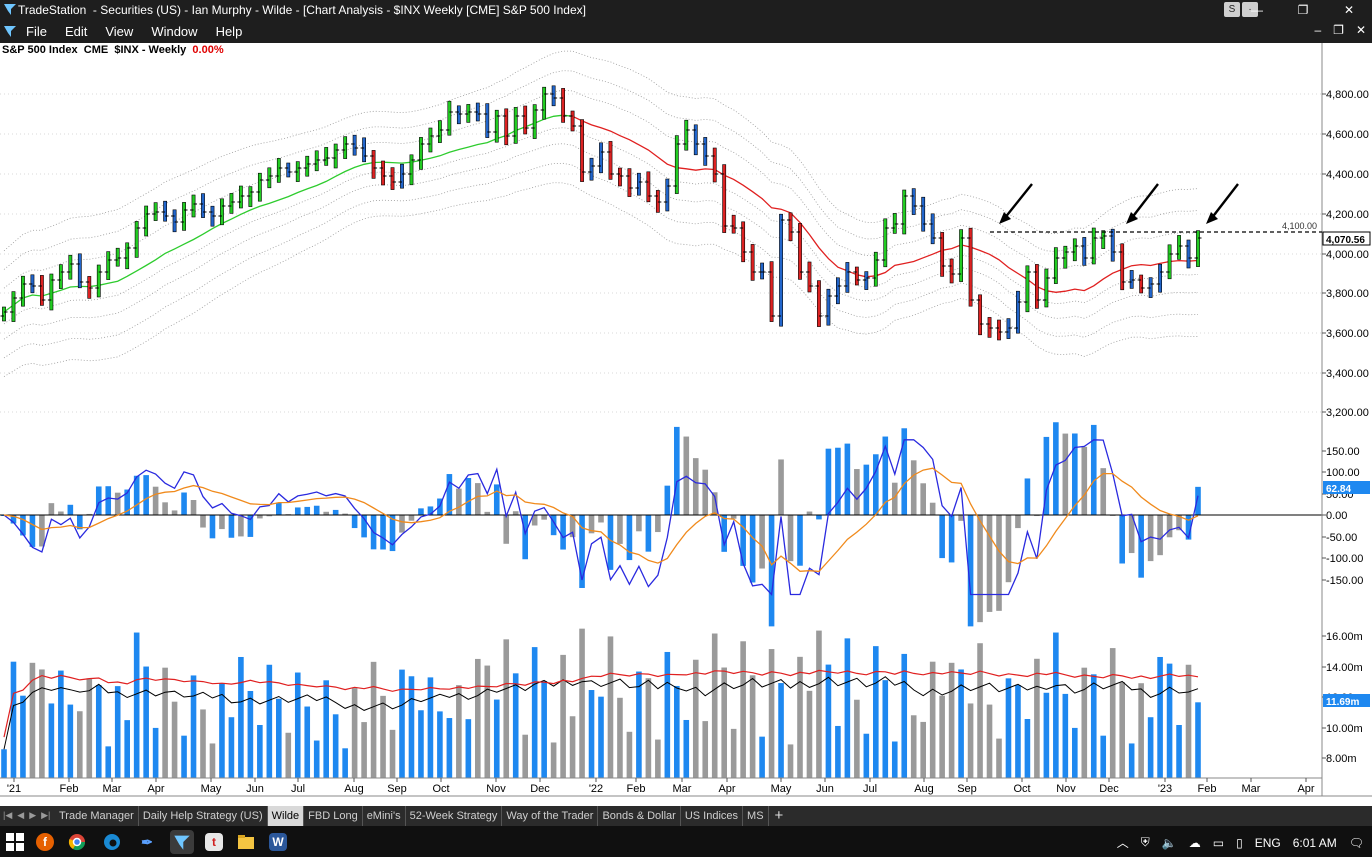  I want to click on tab-us-indices: US Indices, so click(712, 816).